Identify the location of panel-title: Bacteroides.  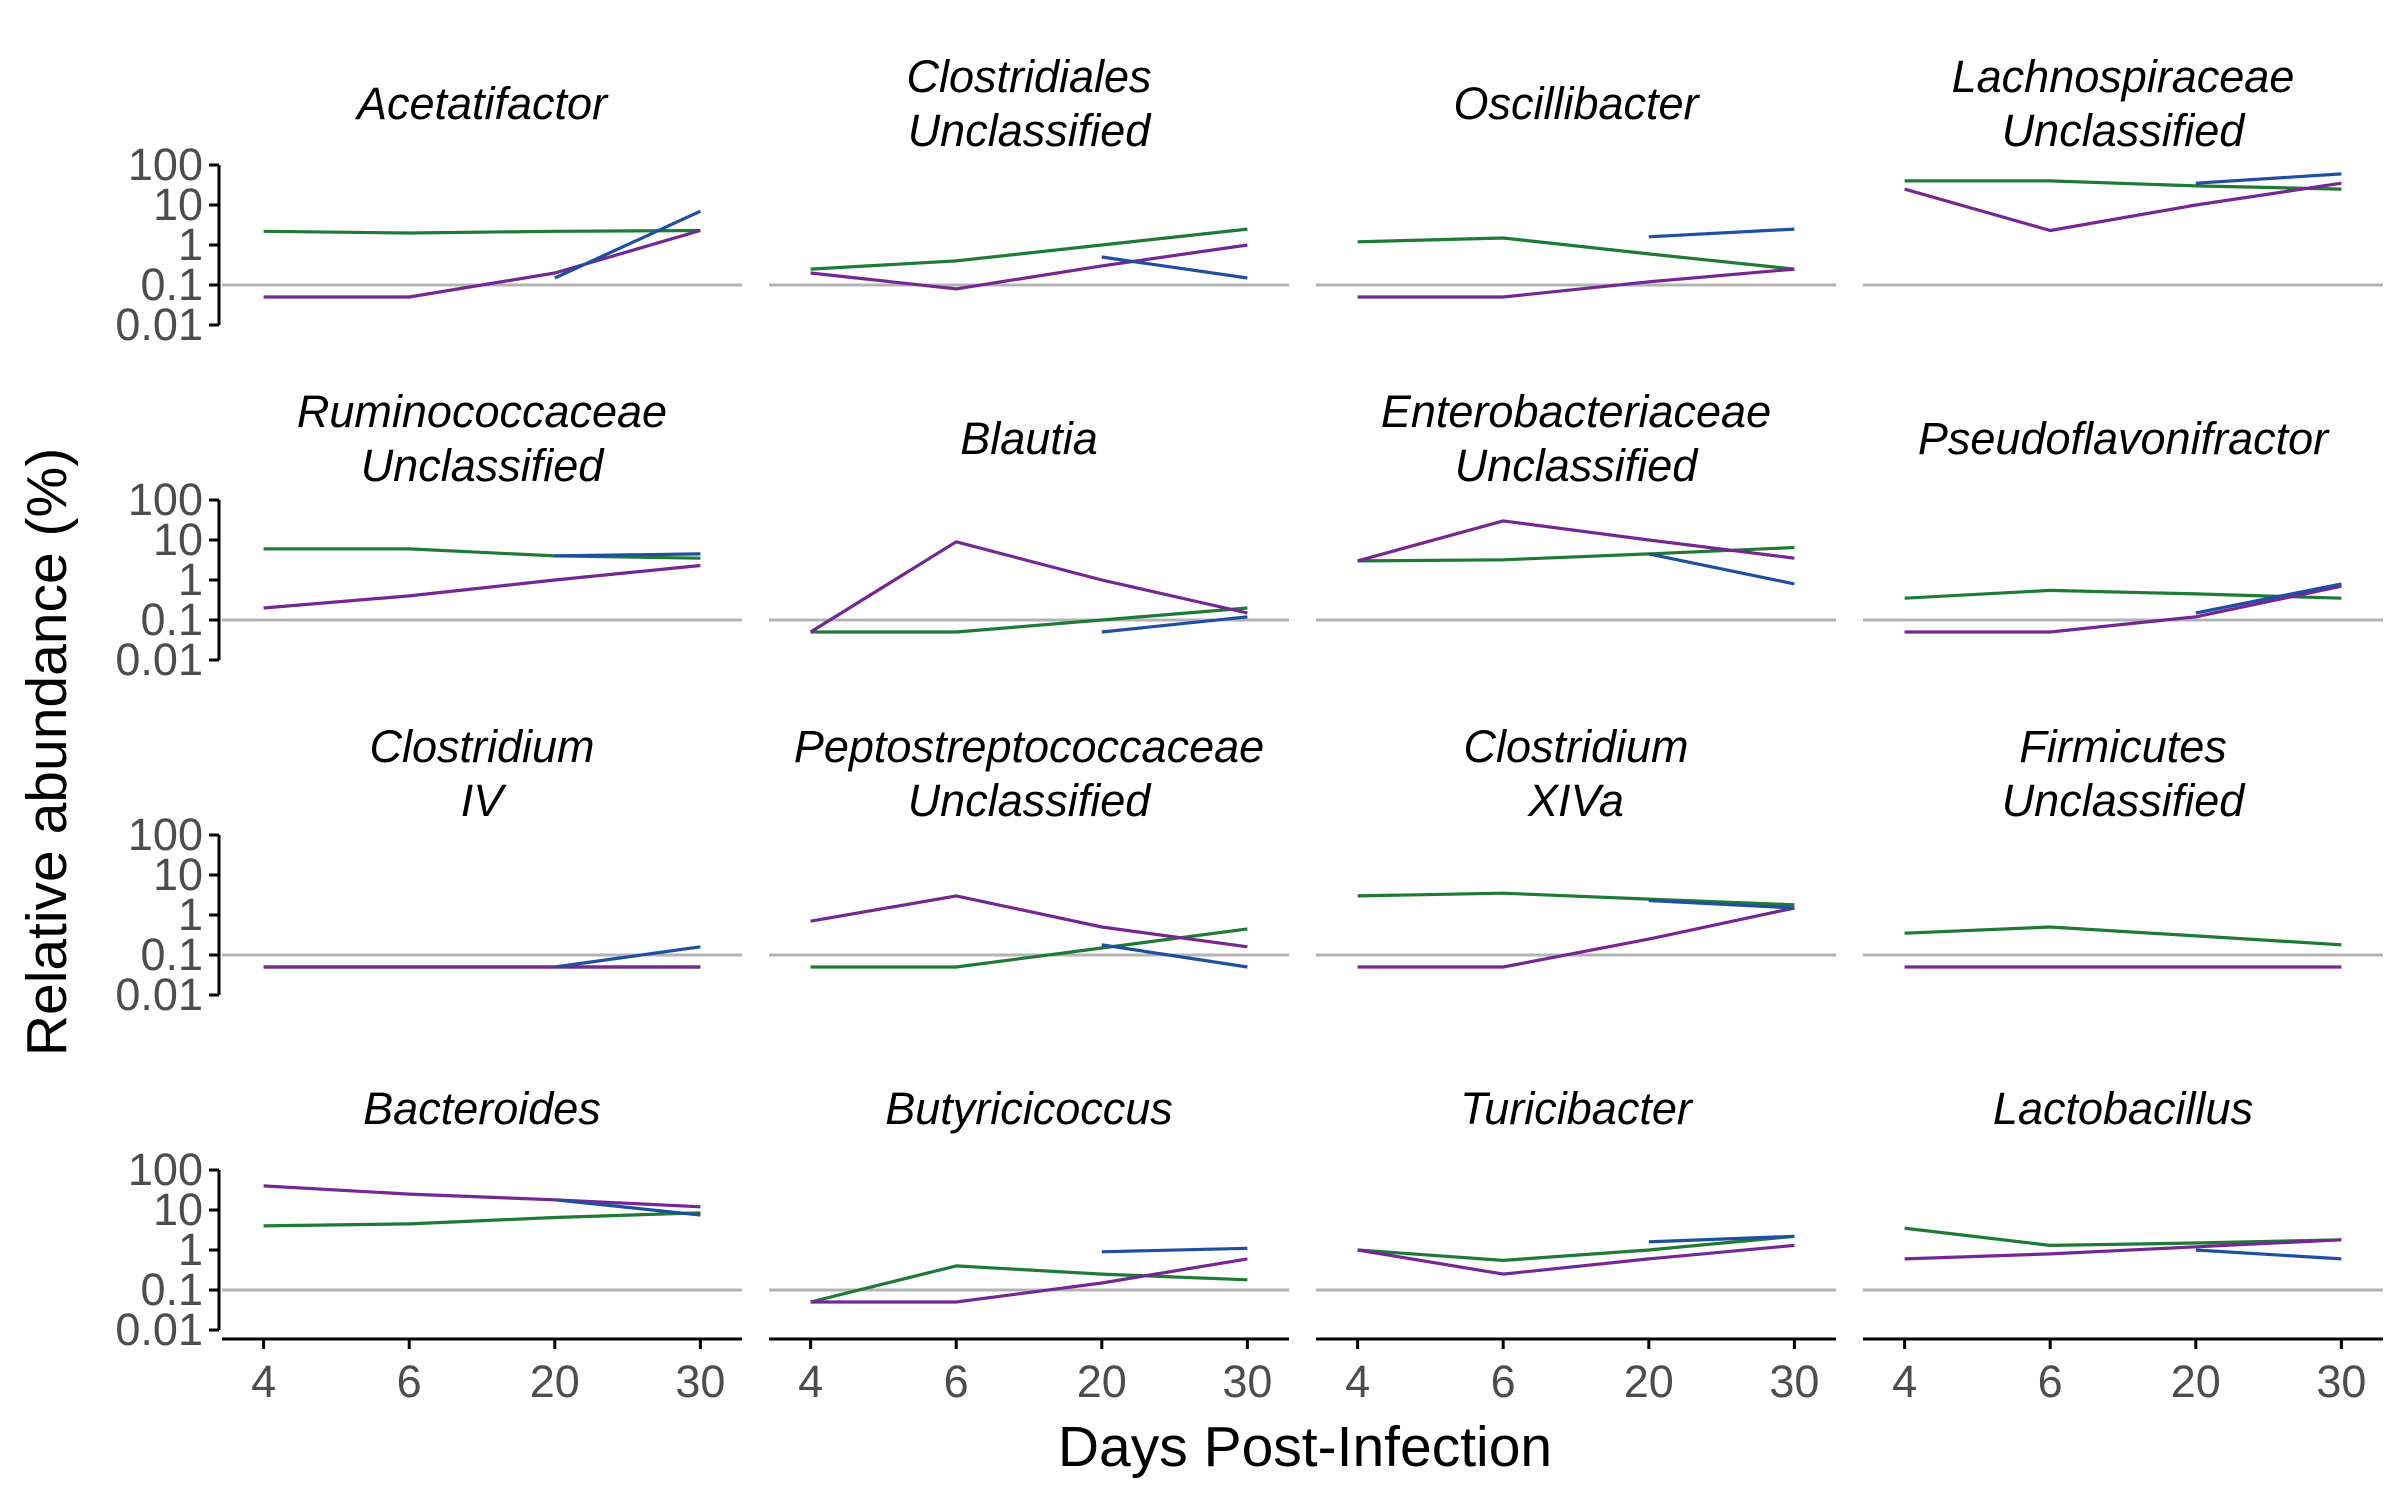
(482, 1108).